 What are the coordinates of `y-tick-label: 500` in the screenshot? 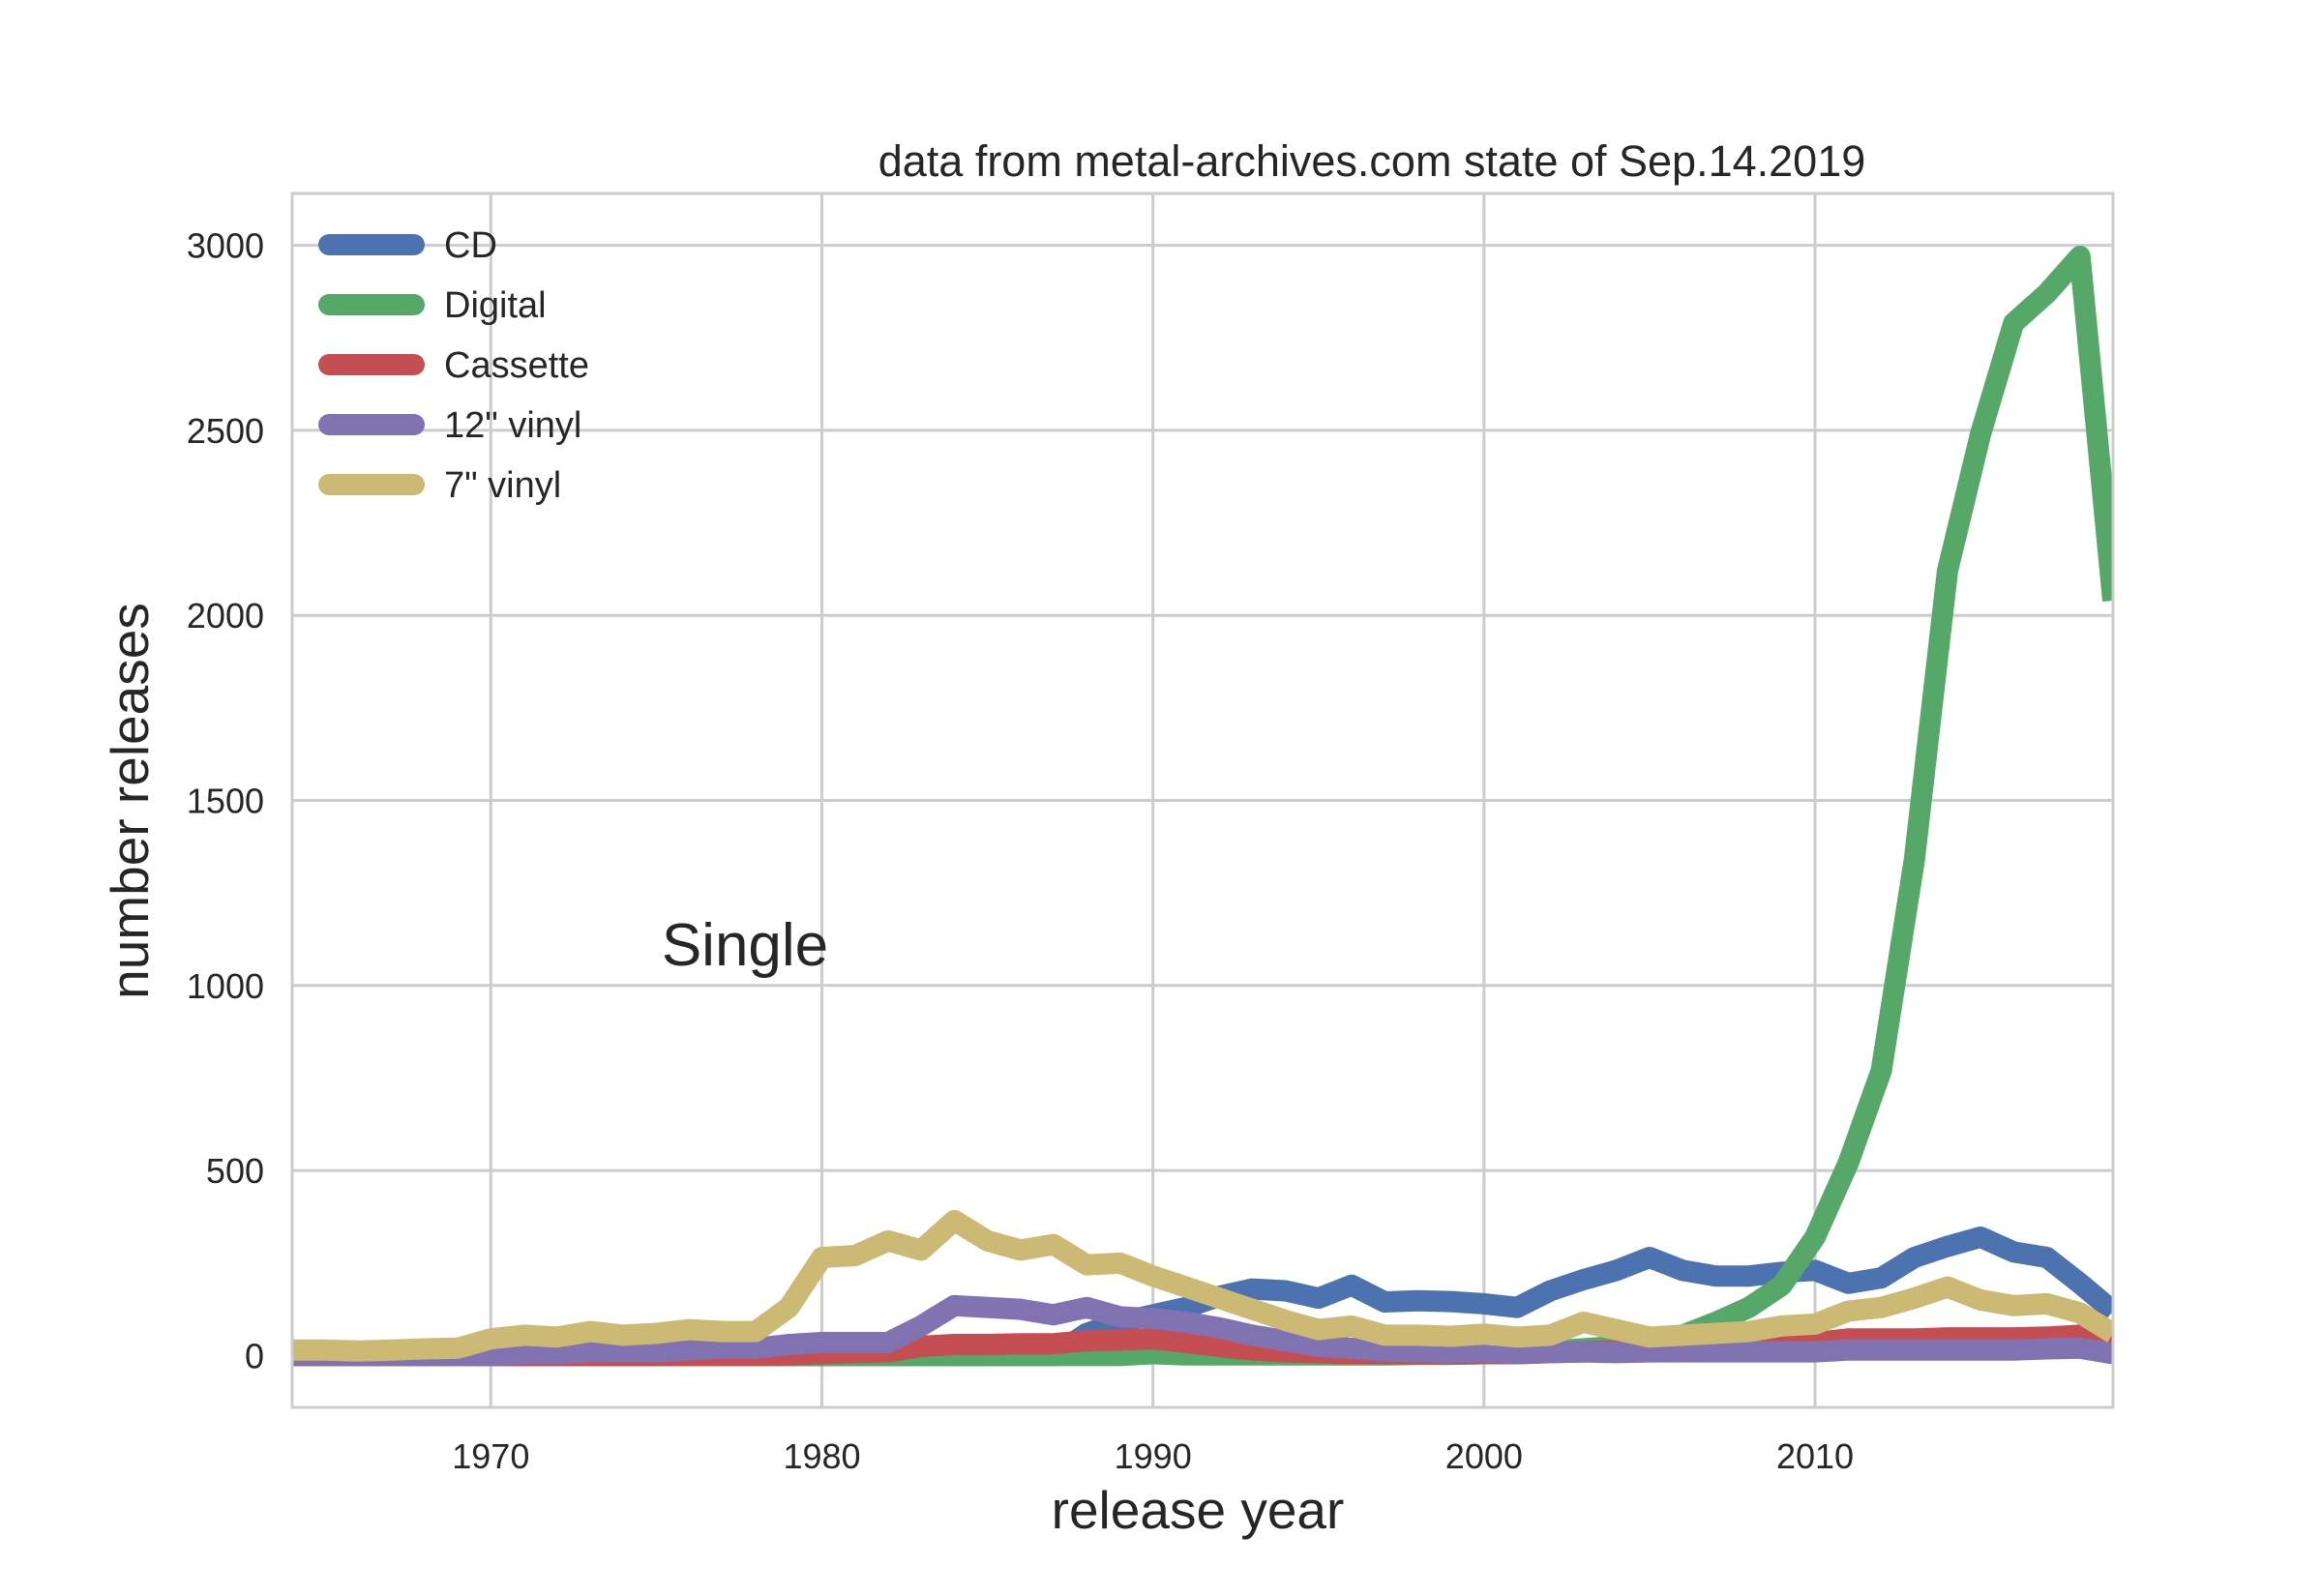 It's located at (235, 1171).